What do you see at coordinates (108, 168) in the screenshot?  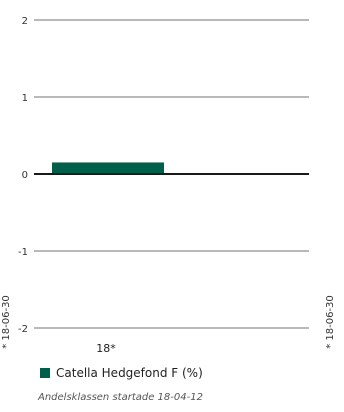 I see `bar` at bounding box center [108, 168].